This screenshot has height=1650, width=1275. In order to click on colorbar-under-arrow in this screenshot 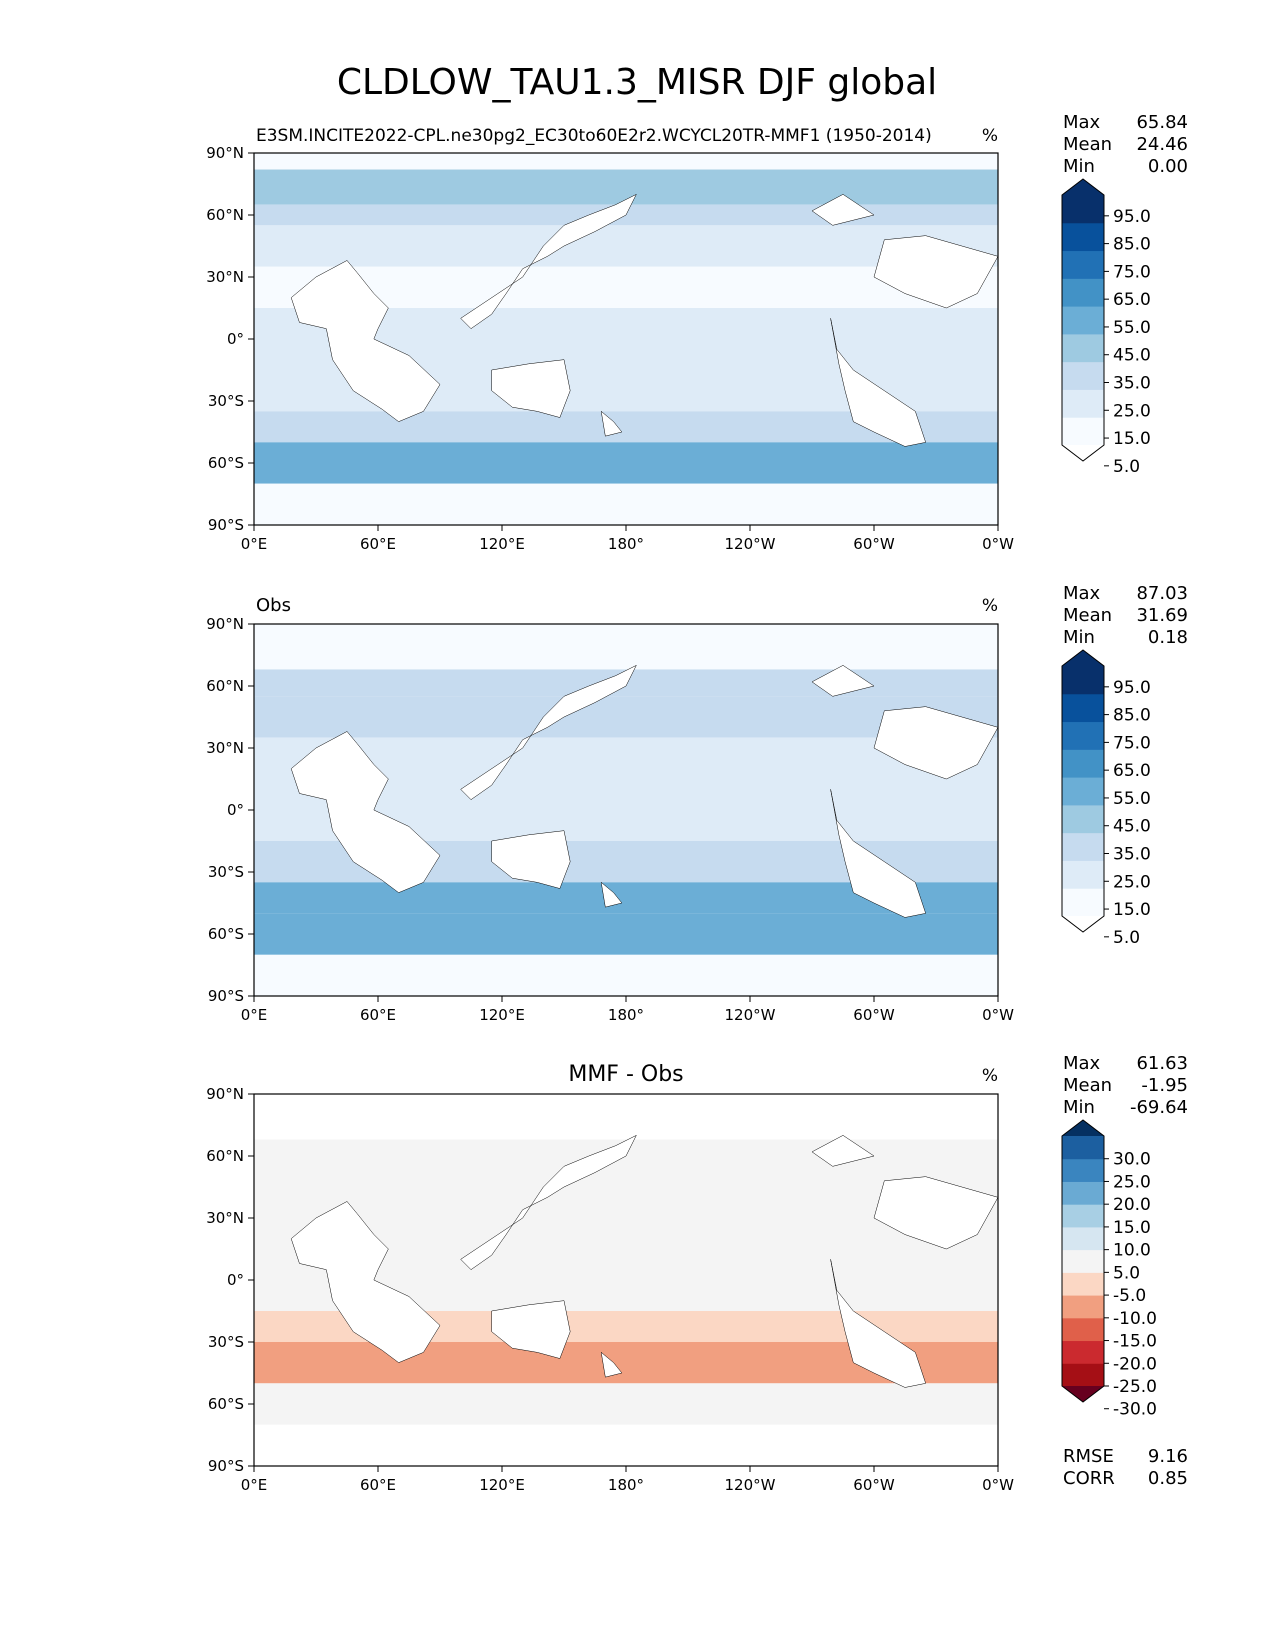, I will do `click(1083, 453)`.